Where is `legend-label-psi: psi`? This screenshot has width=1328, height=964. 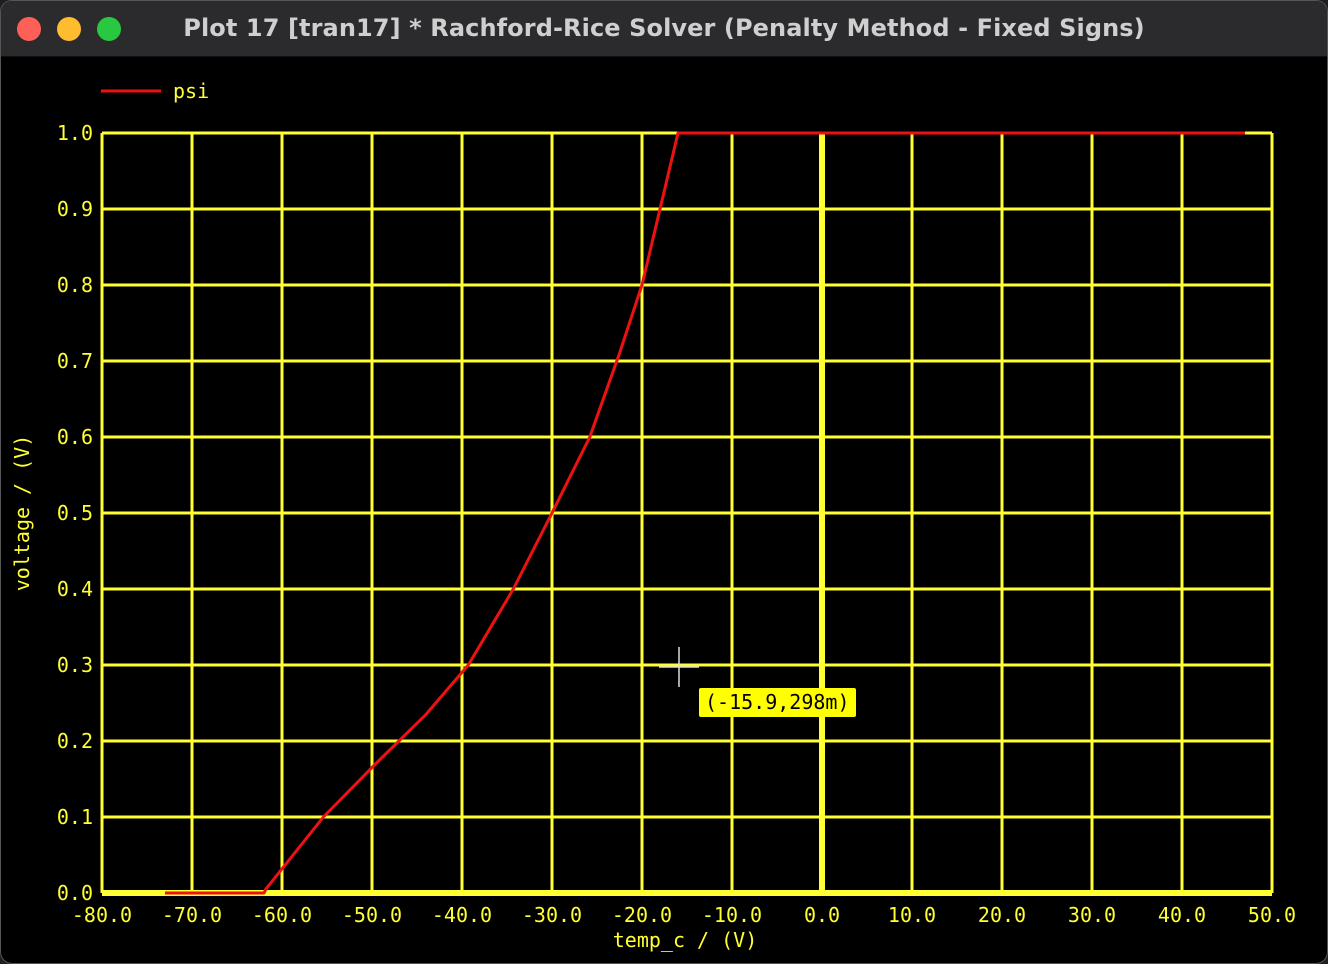
legend-label-psi: psi is located at coordinates (191, 91).